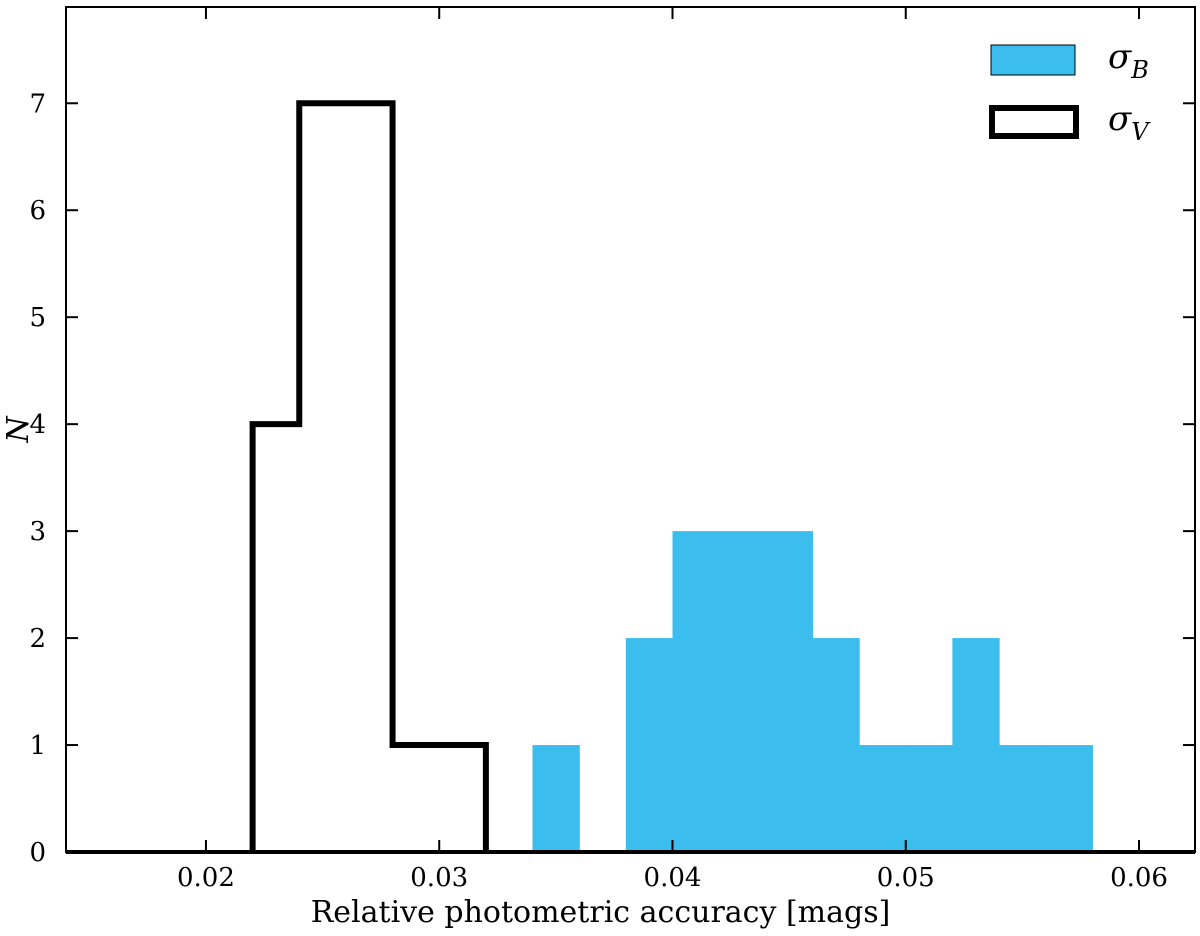 The height and width of the screenshot is (936, 1200). I want to click on y-tick-label: 3, so click(37, 532).